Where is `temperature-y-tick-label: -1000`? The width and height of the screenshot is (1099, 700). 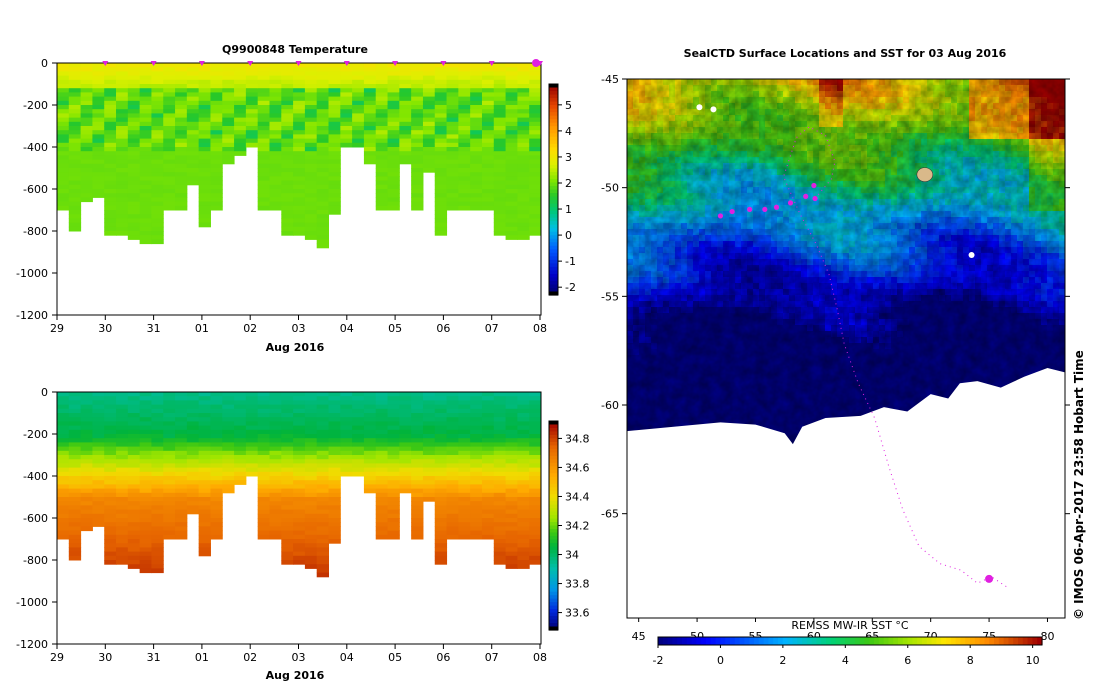 temperature-y-tick-label: -1000 is located at coordinates (32, 273).